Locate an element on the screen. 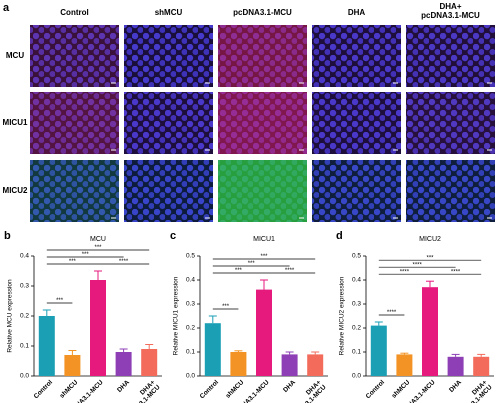  y-axis-label: Relative MICU1 expression is located at coordinates (176, 315).